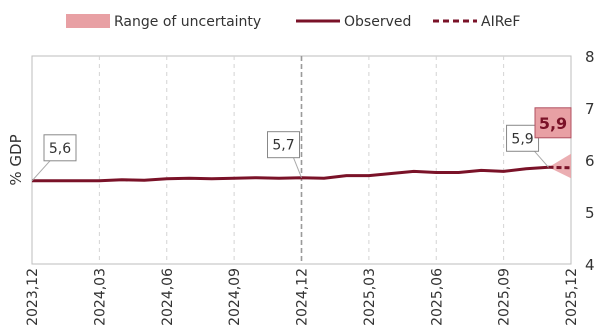 The image size is (595, 334). Describe the element at coordinates (590, 161) in the screenshot. I see `y-tick-label: 6` at that location.